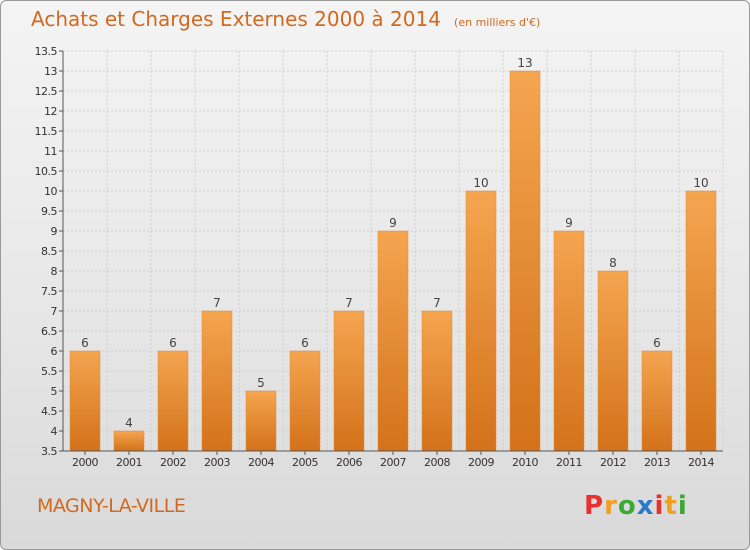 This screenshot has width=750, height=550. Describe the element at coordinates (261, 462) in the screenshot. I see `x-tick-label: 2004` at that location.